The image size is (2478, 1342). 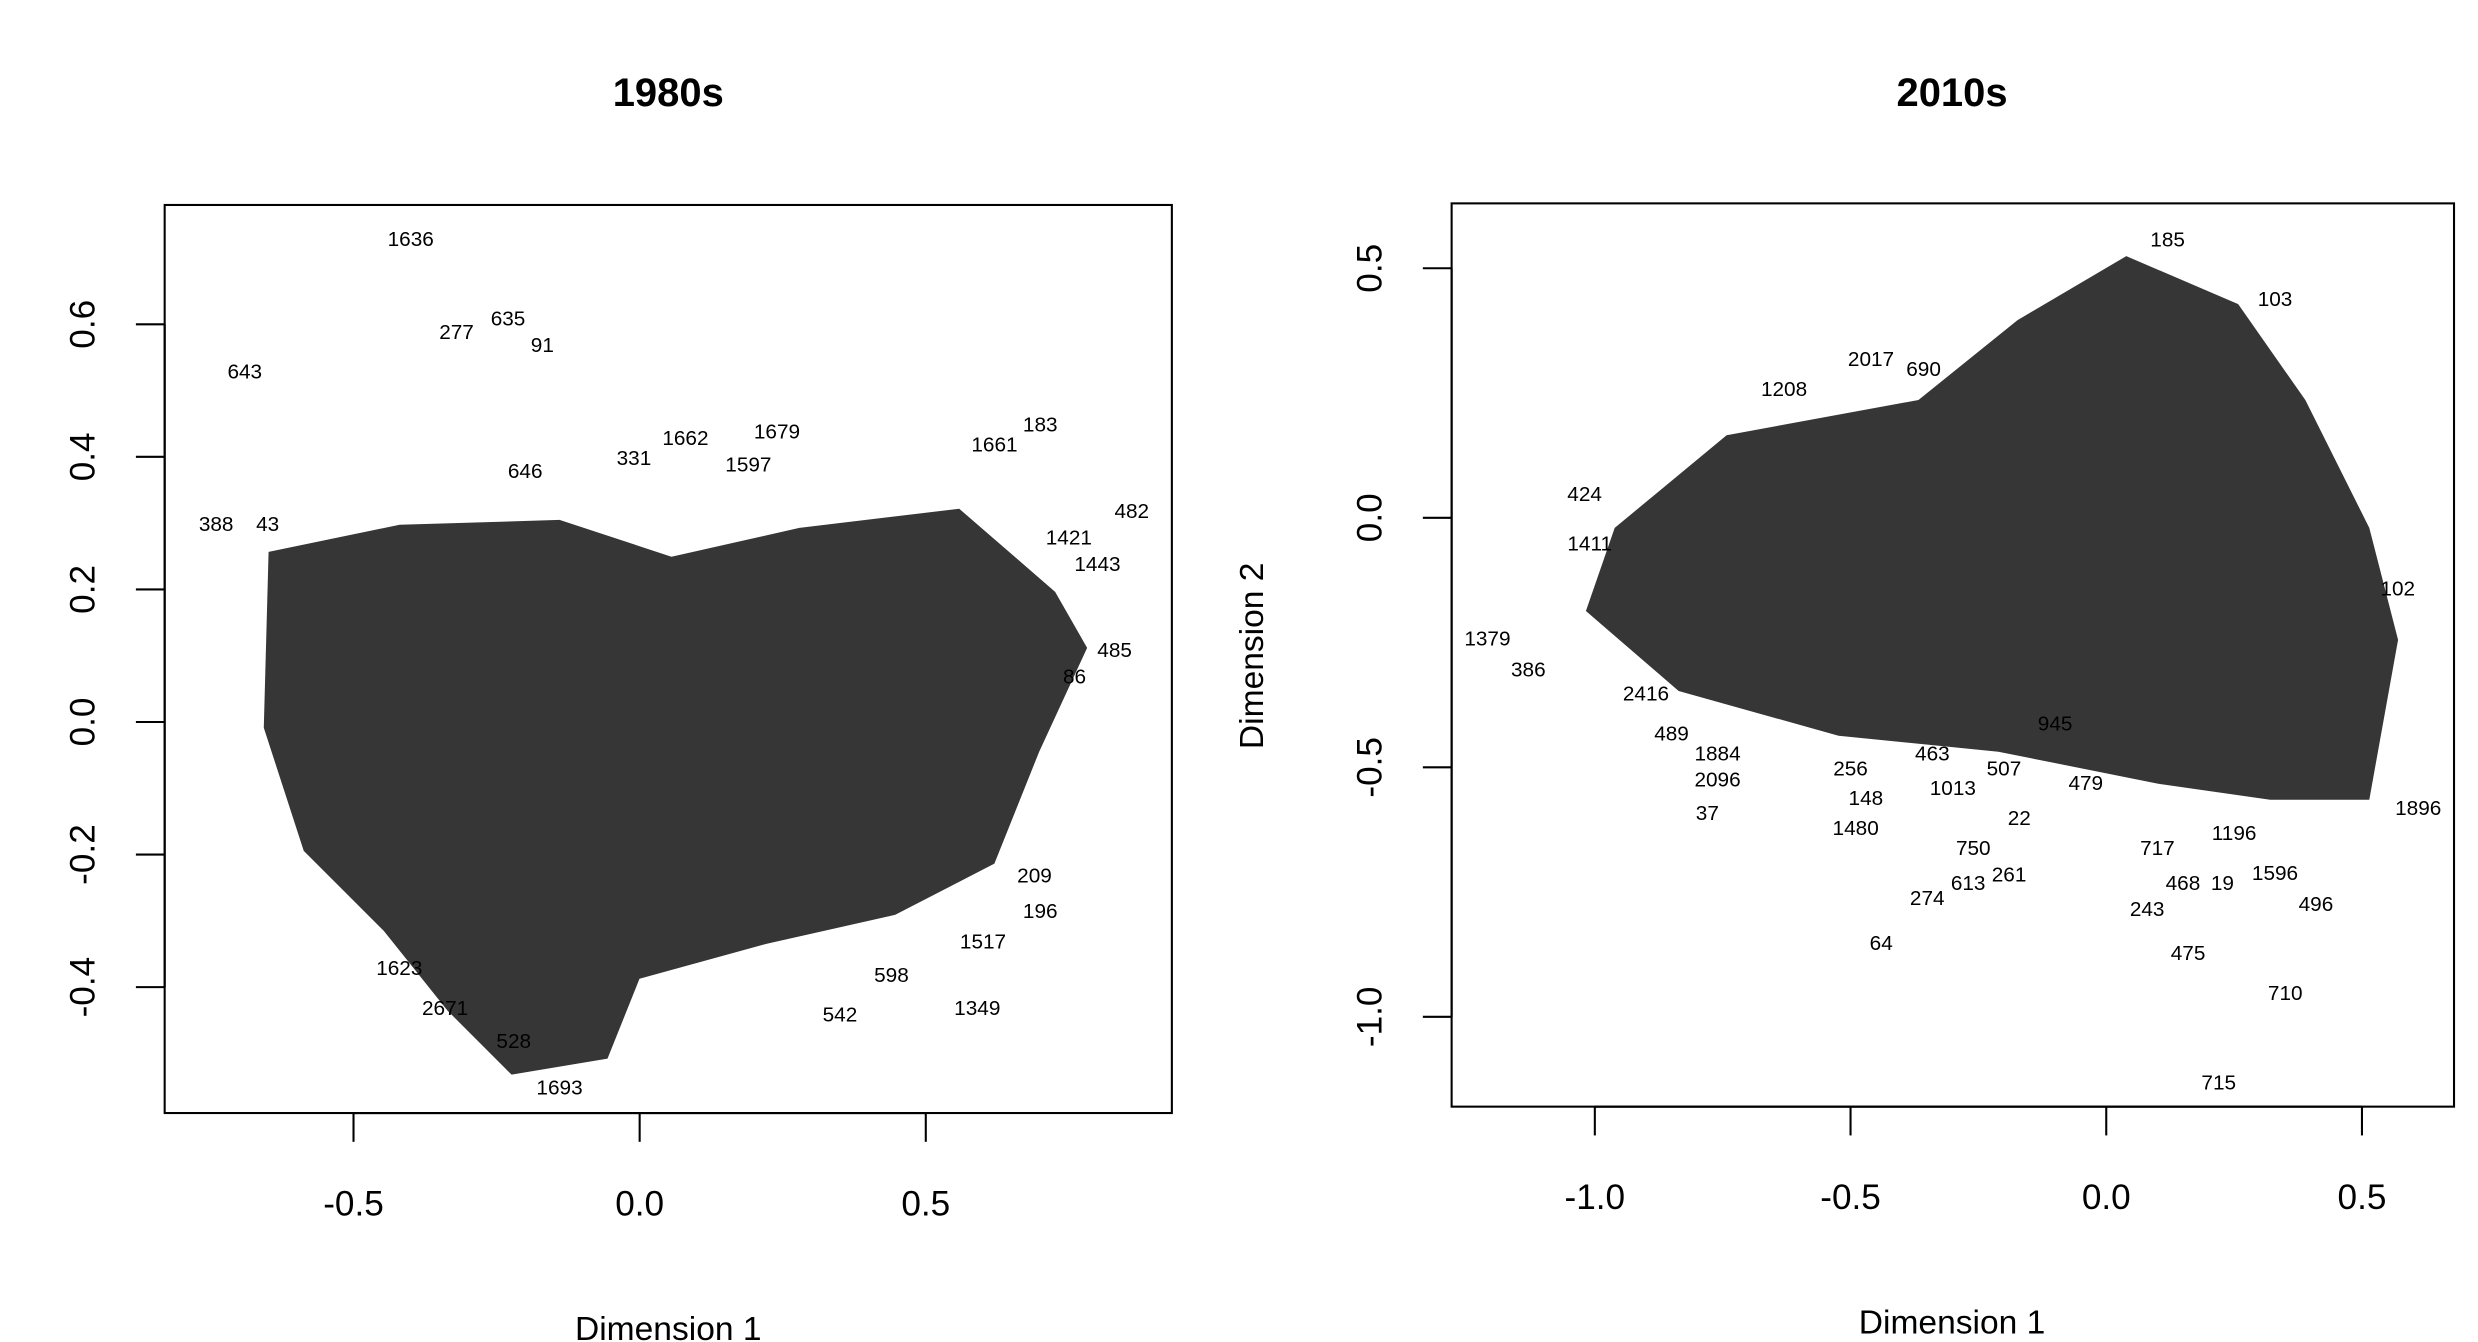 What do you see at coordinates (1034, 875) in the screenshot?
I see `point-label: 209` at bounding box center [1034, 875].